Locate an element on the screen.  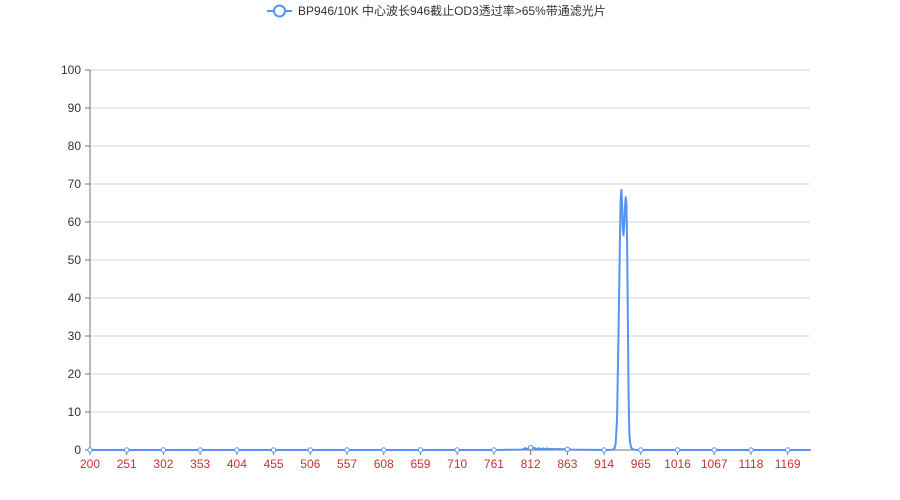
x-tick-label: 557 is located at coordinates (347, 464).